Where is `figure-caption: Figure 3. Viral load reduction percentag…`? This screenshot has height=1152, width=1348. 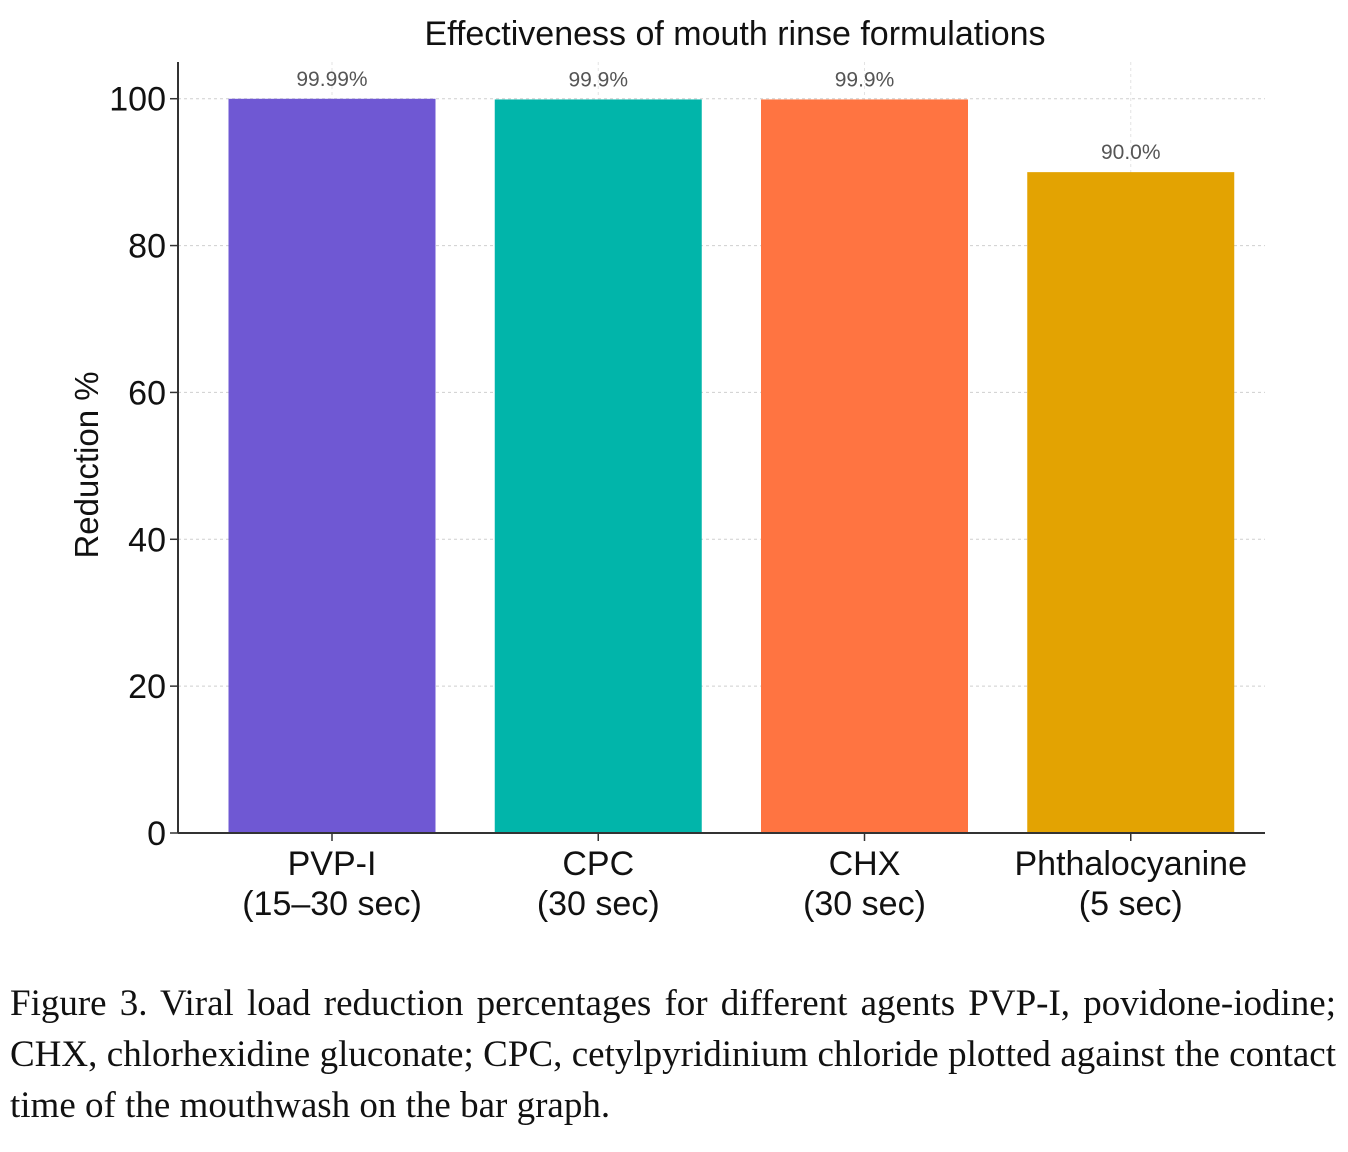
figure-caption: Figure 3. Viral load reduction percentag… is located at coordinates (673, 1054).